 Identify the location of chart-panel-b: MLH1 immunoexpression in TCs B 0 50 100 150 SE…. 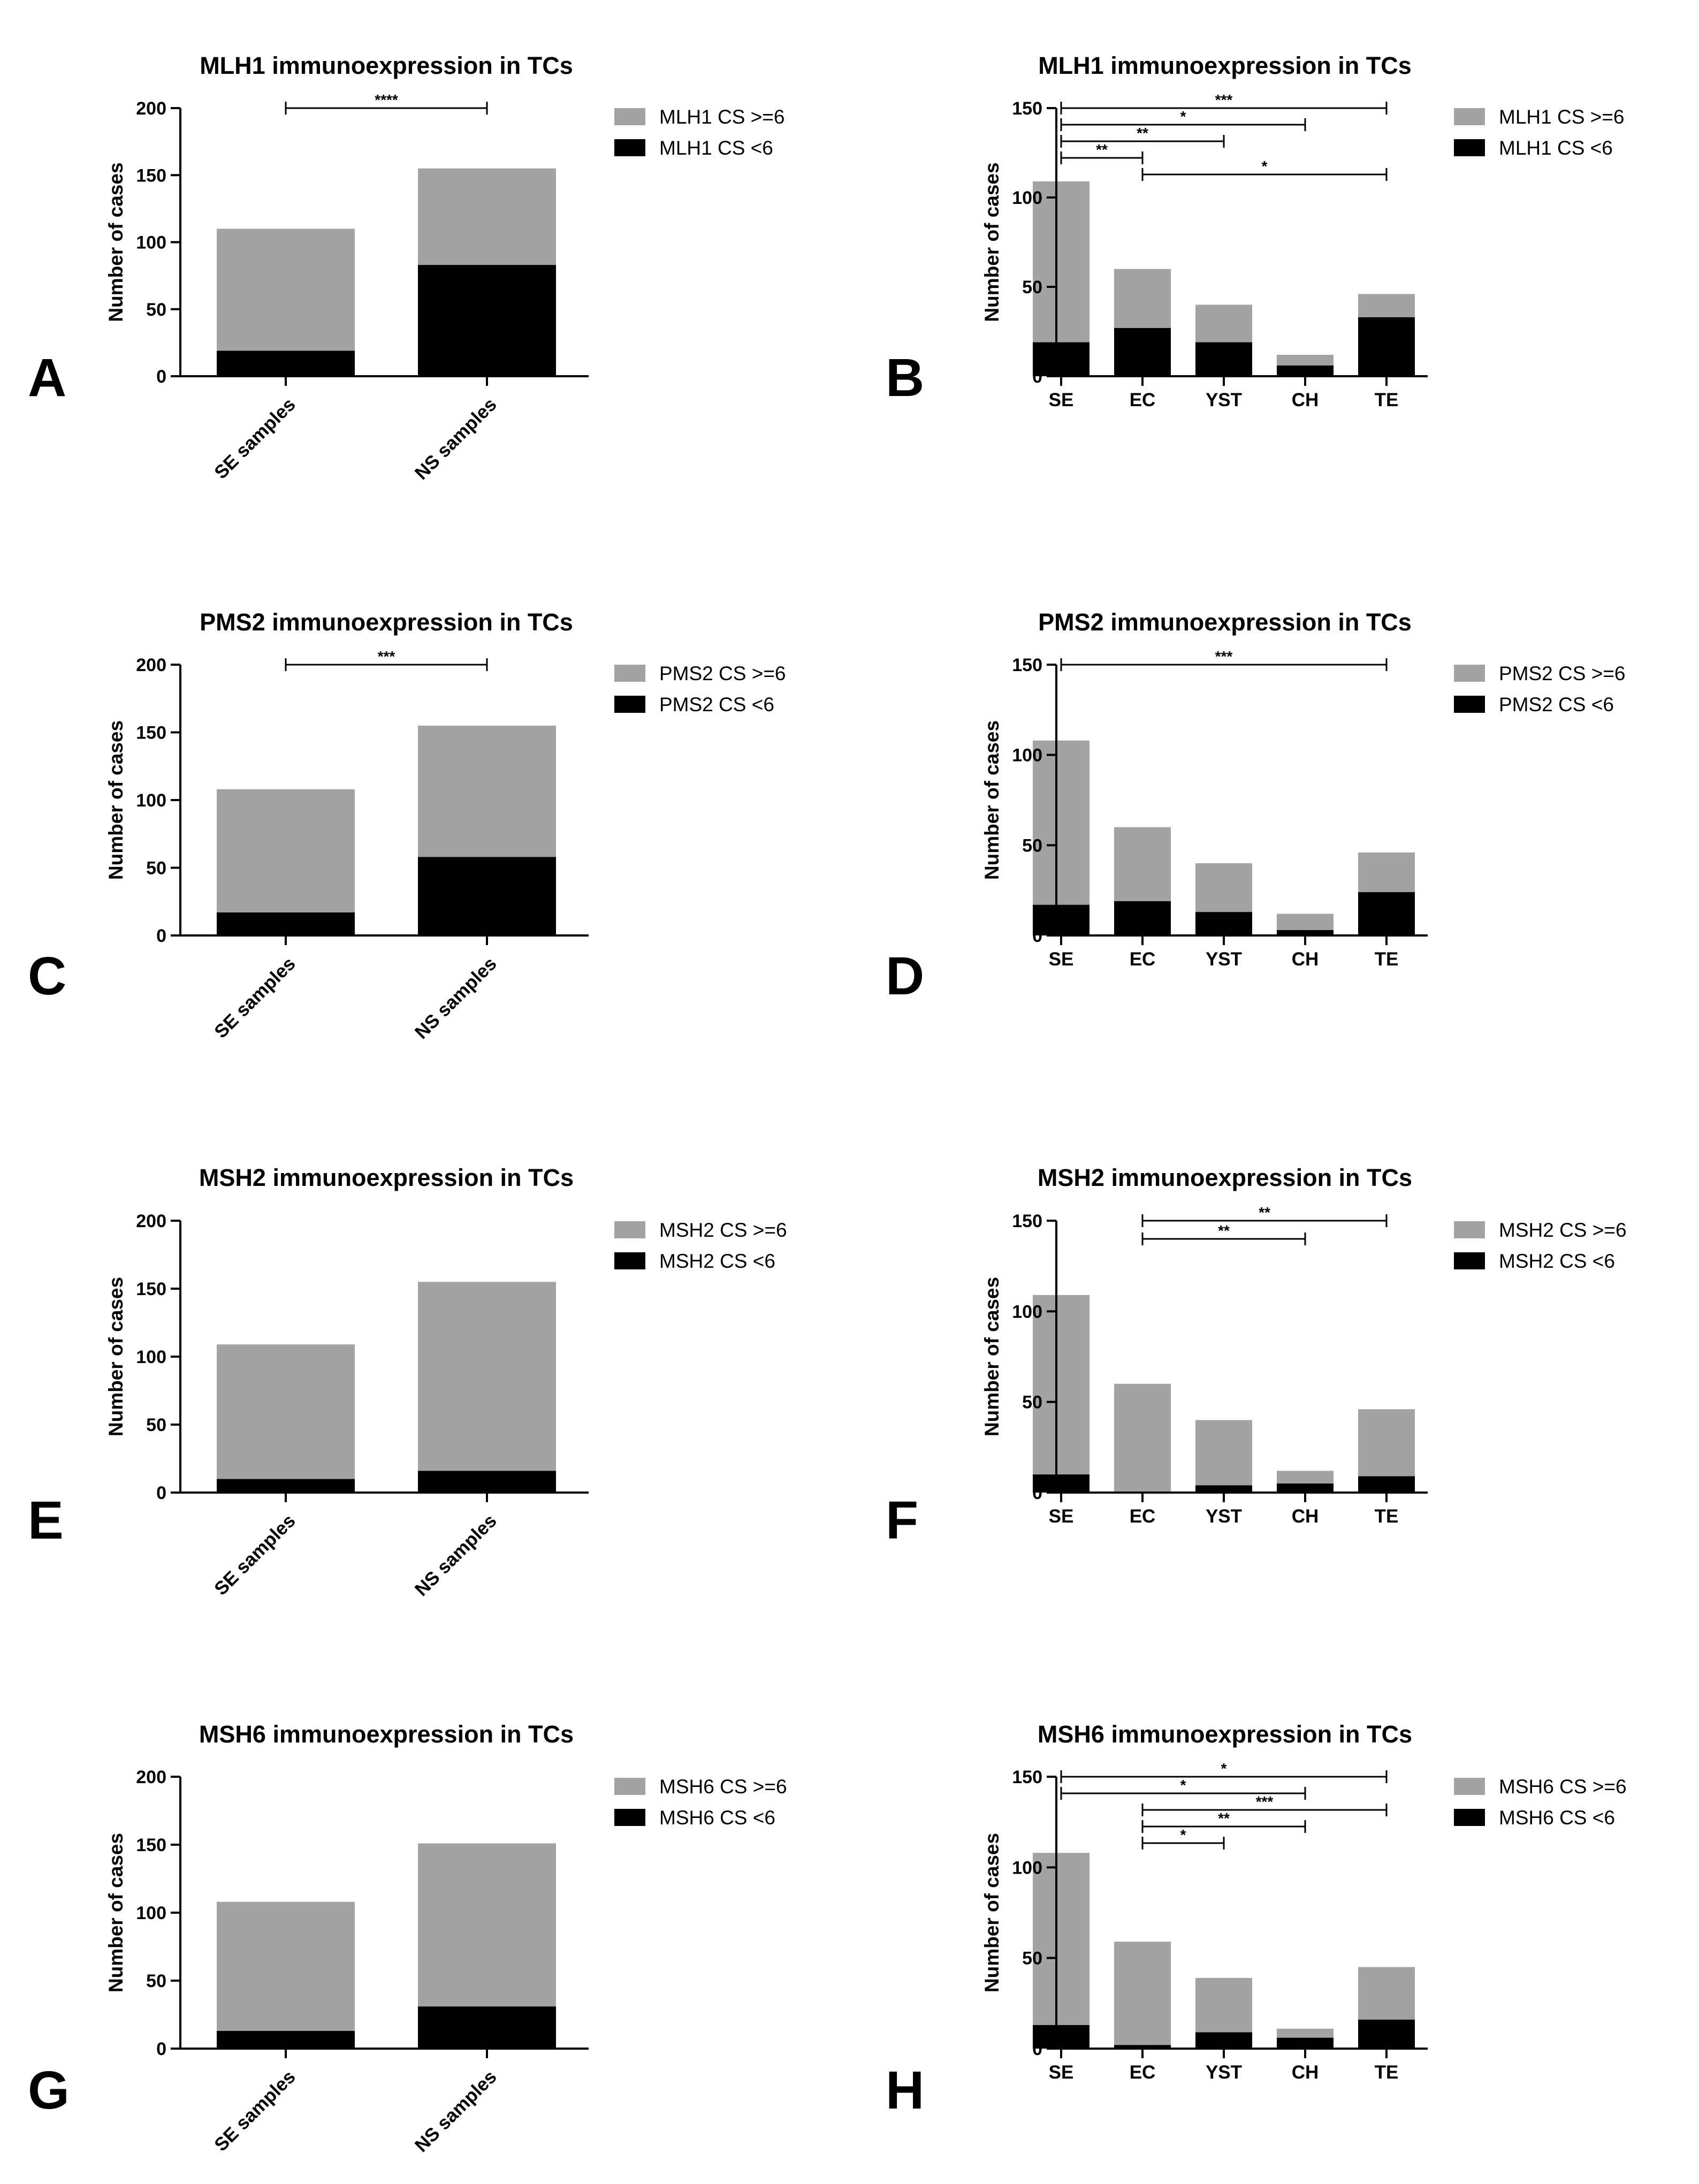
(1255, 231).